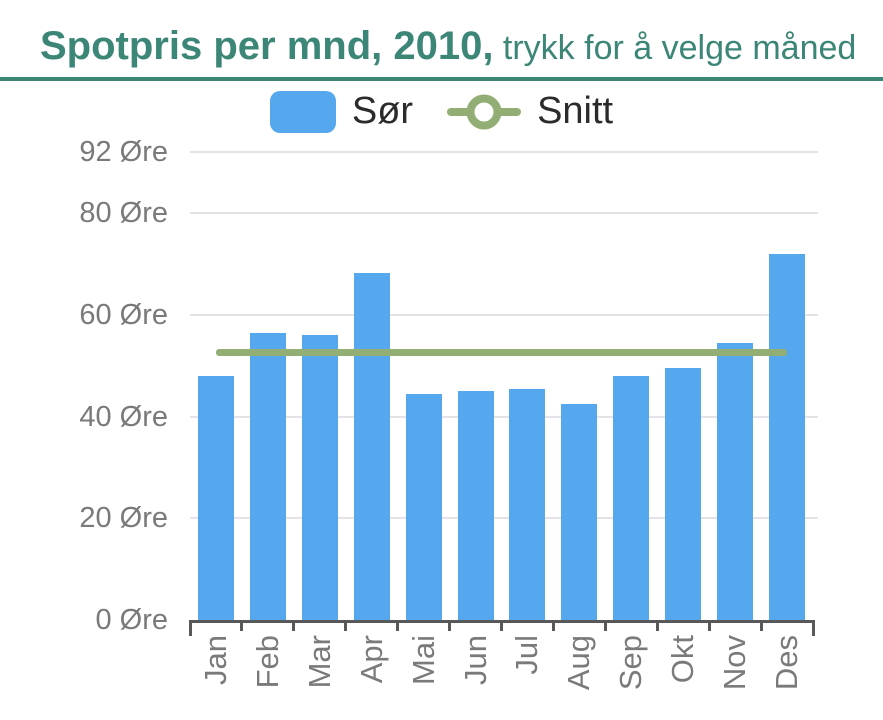 This screenshot has width=883, height=720. Describe the element at coordinates (123, 152) in the screenshot. I see `y-axis-label-92: 92 Øre` at that location.